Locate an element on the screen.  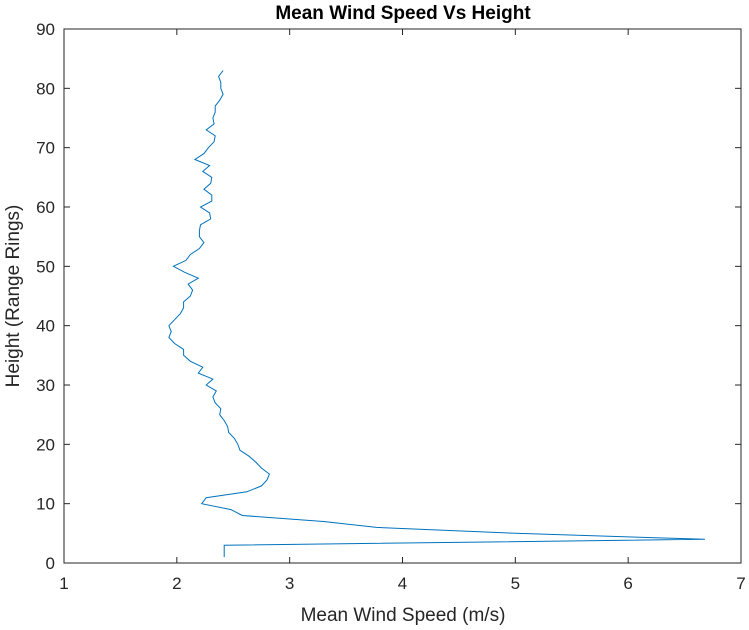
x-tick-label: 7 is located at coordinates (740, 583).